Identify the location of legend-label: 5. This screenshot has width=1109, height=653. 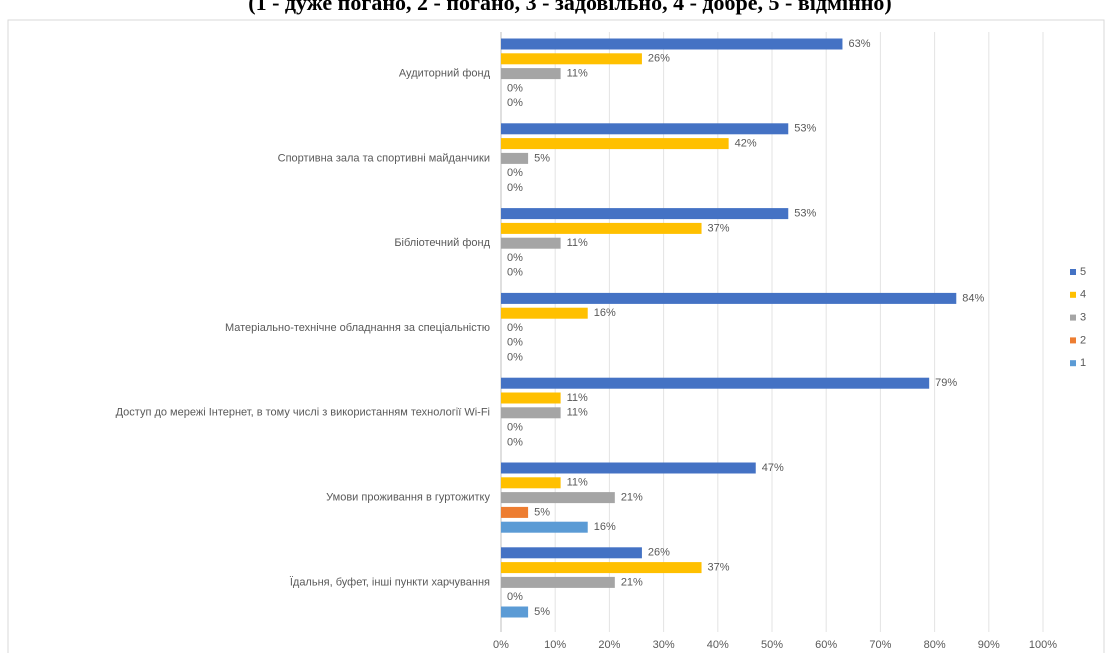
(1083, 272).